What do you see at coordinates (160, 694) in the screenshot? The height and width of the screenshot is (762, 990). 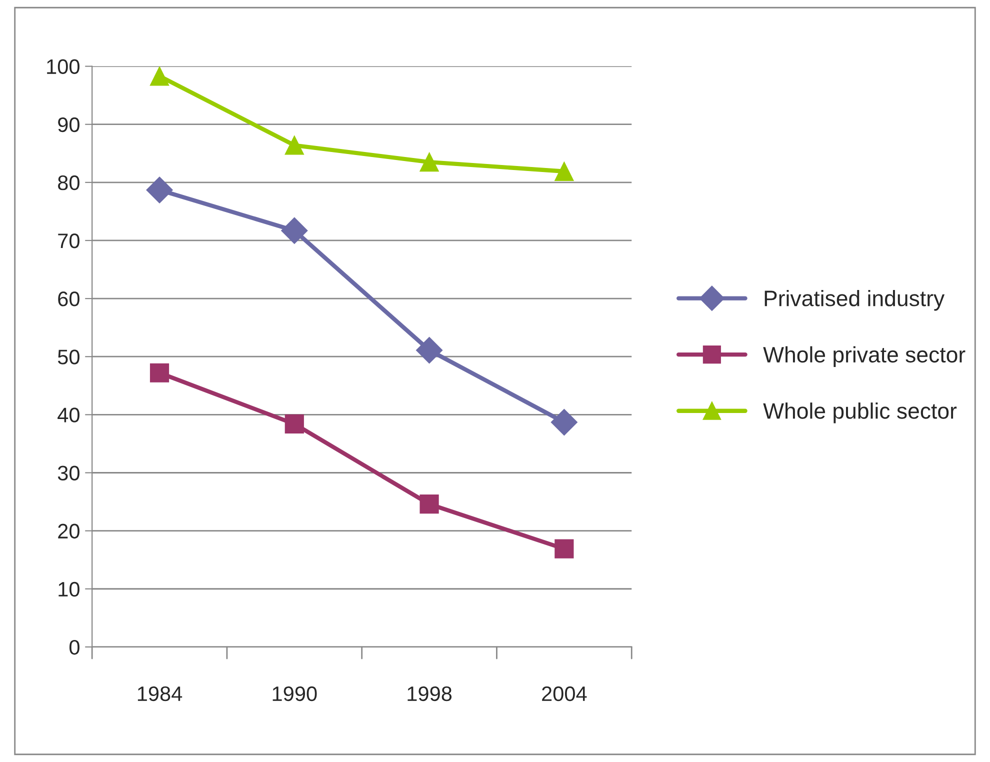 I see `x-tick-label: 1984` at bounding box center [160, 694].